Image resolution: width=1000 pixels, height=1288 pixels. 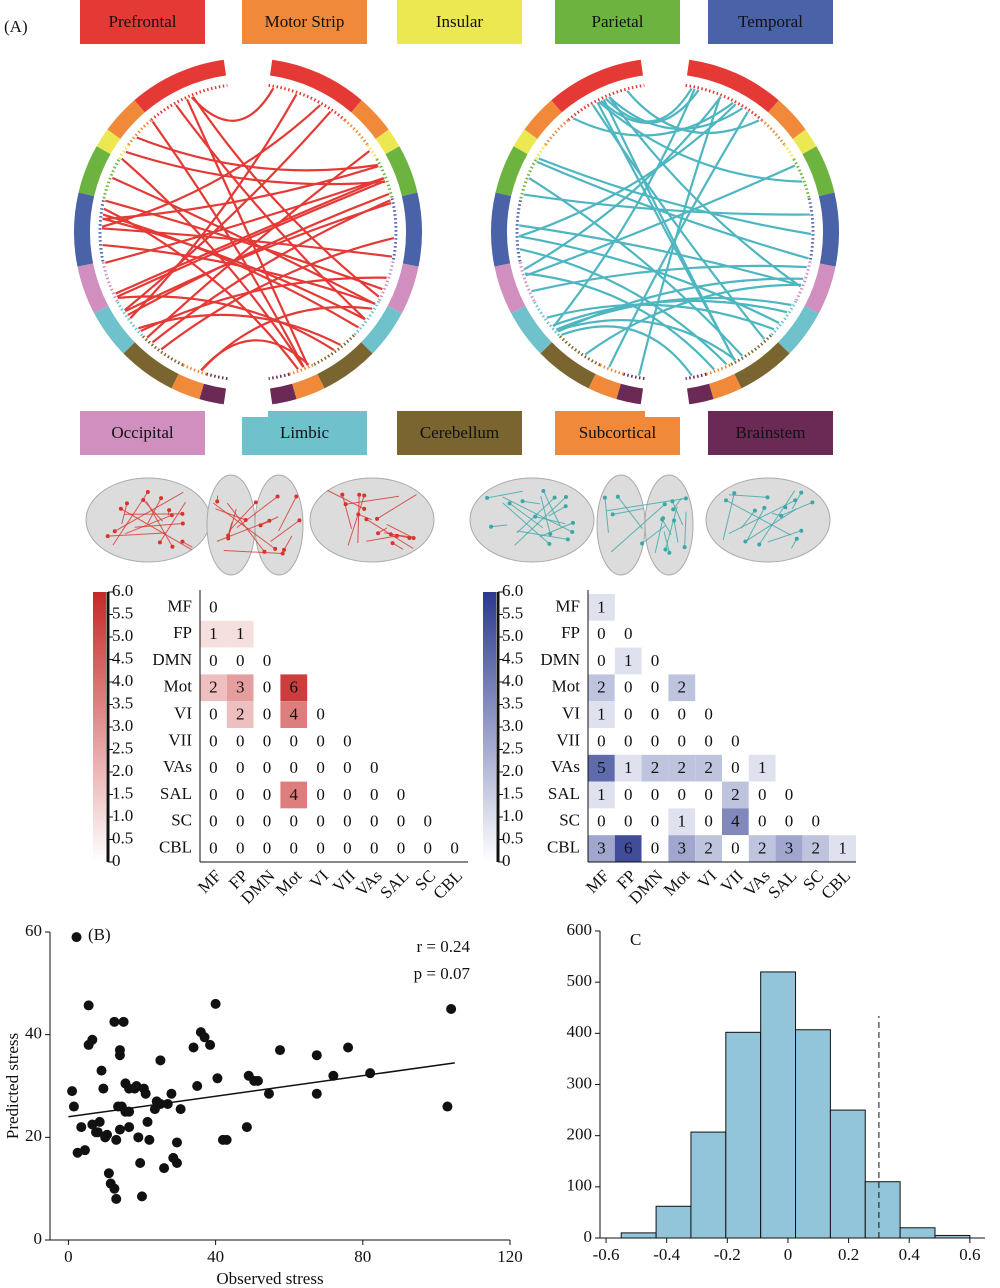 What do you see at coordinates (180, 739) in the screenshot?
I see `row-label: VII` at bounding box center [180, 739].